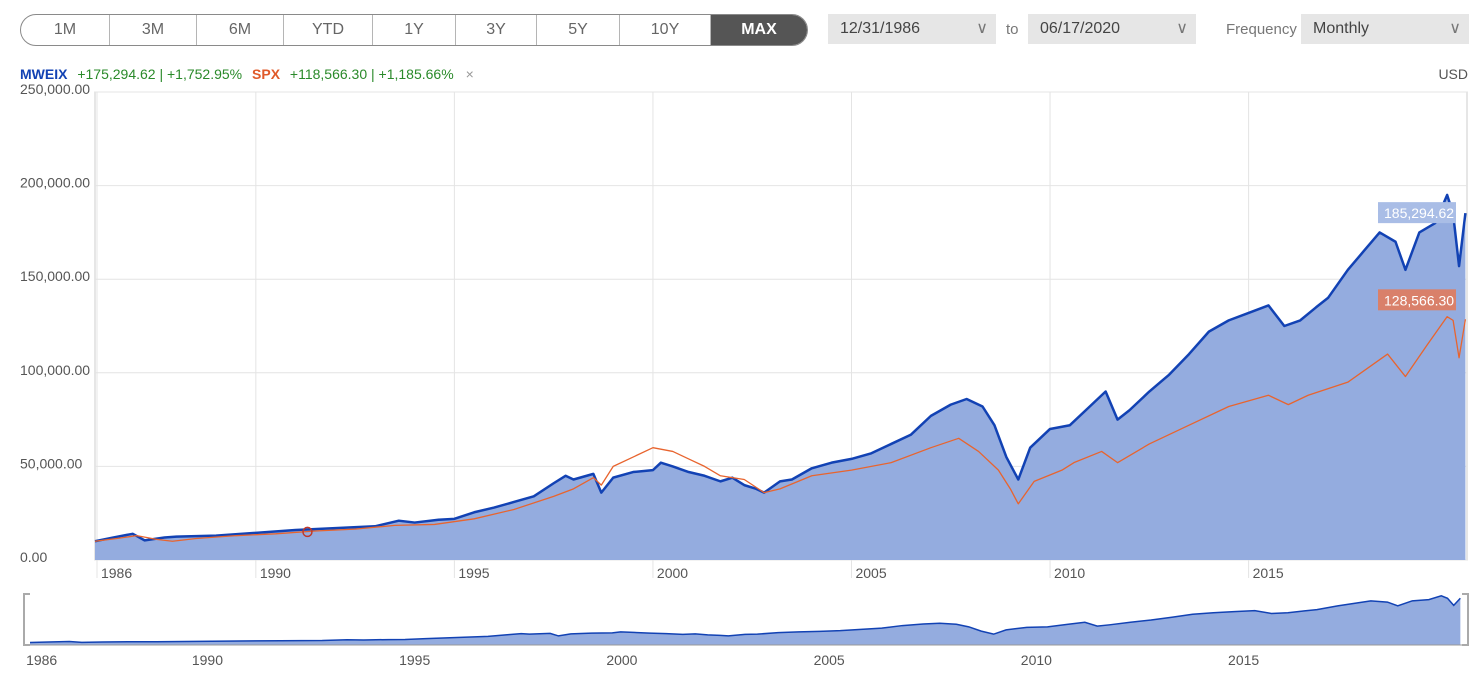 The width and height of the screenshot is (1482, 689). Describe the element at coordinates (51, 463) in the screenshot. I see `y-tick-label: 50,000.00` at that location.